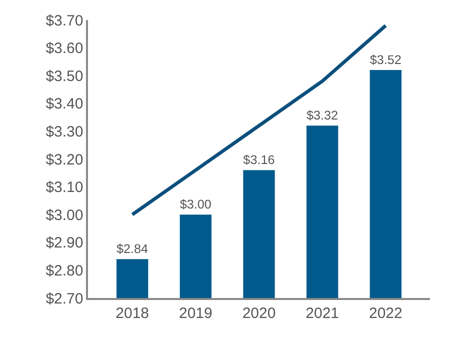  I want to click on y-tick-label: $3.30, so click(65, 131).